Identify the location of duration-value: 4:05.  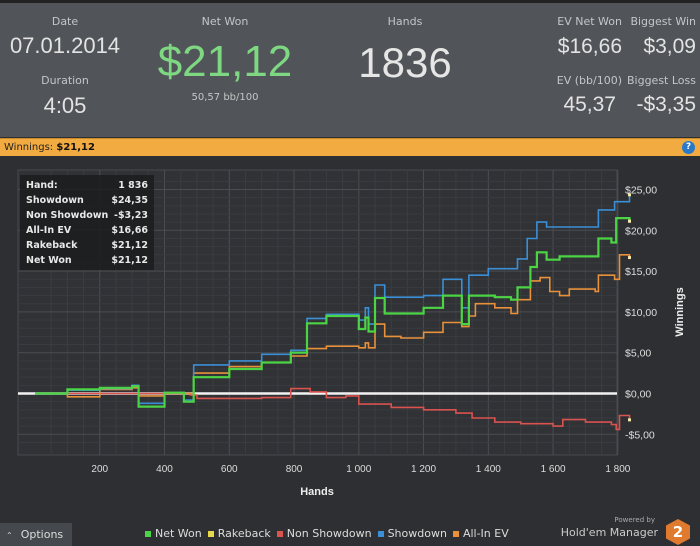
(65, 105).